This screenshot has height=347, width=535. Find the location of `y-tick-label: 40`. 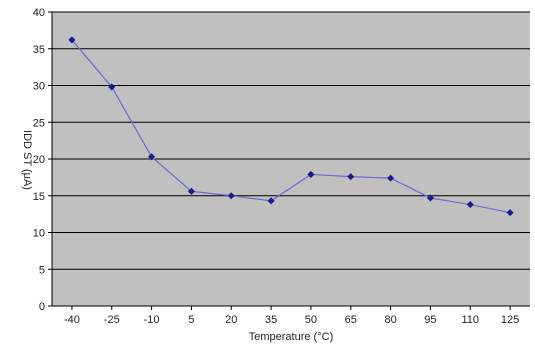

y-tick-label: 40 is located at coordinates (39, 13).